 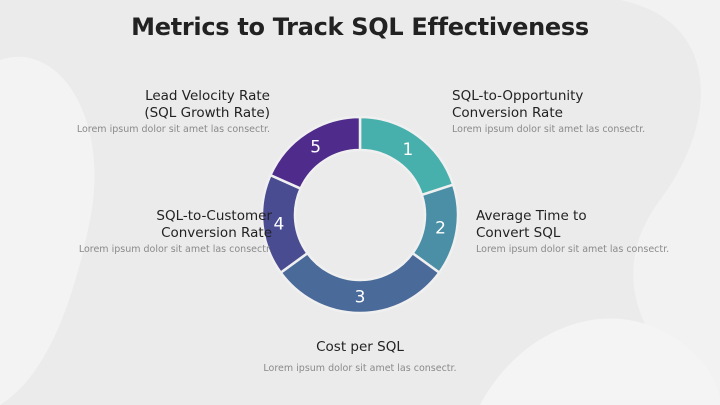 I want to click on item-1-title-line: Conversion Rate, so click(x=507, y=113).